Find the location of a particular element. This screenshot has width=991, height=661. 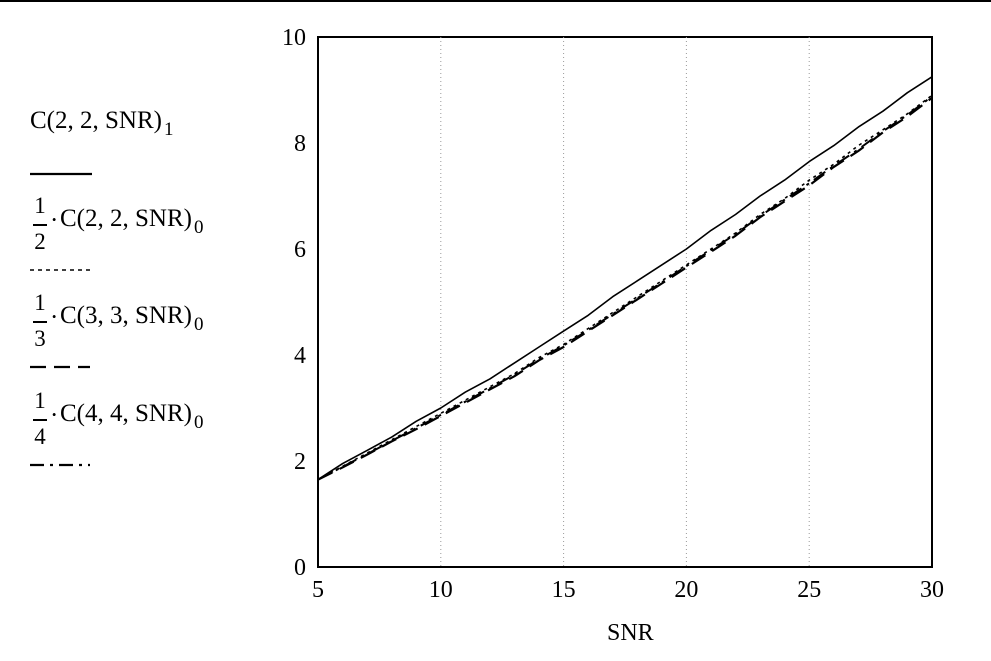

y-tick-label: 8 is located at coordinates (300, 144).